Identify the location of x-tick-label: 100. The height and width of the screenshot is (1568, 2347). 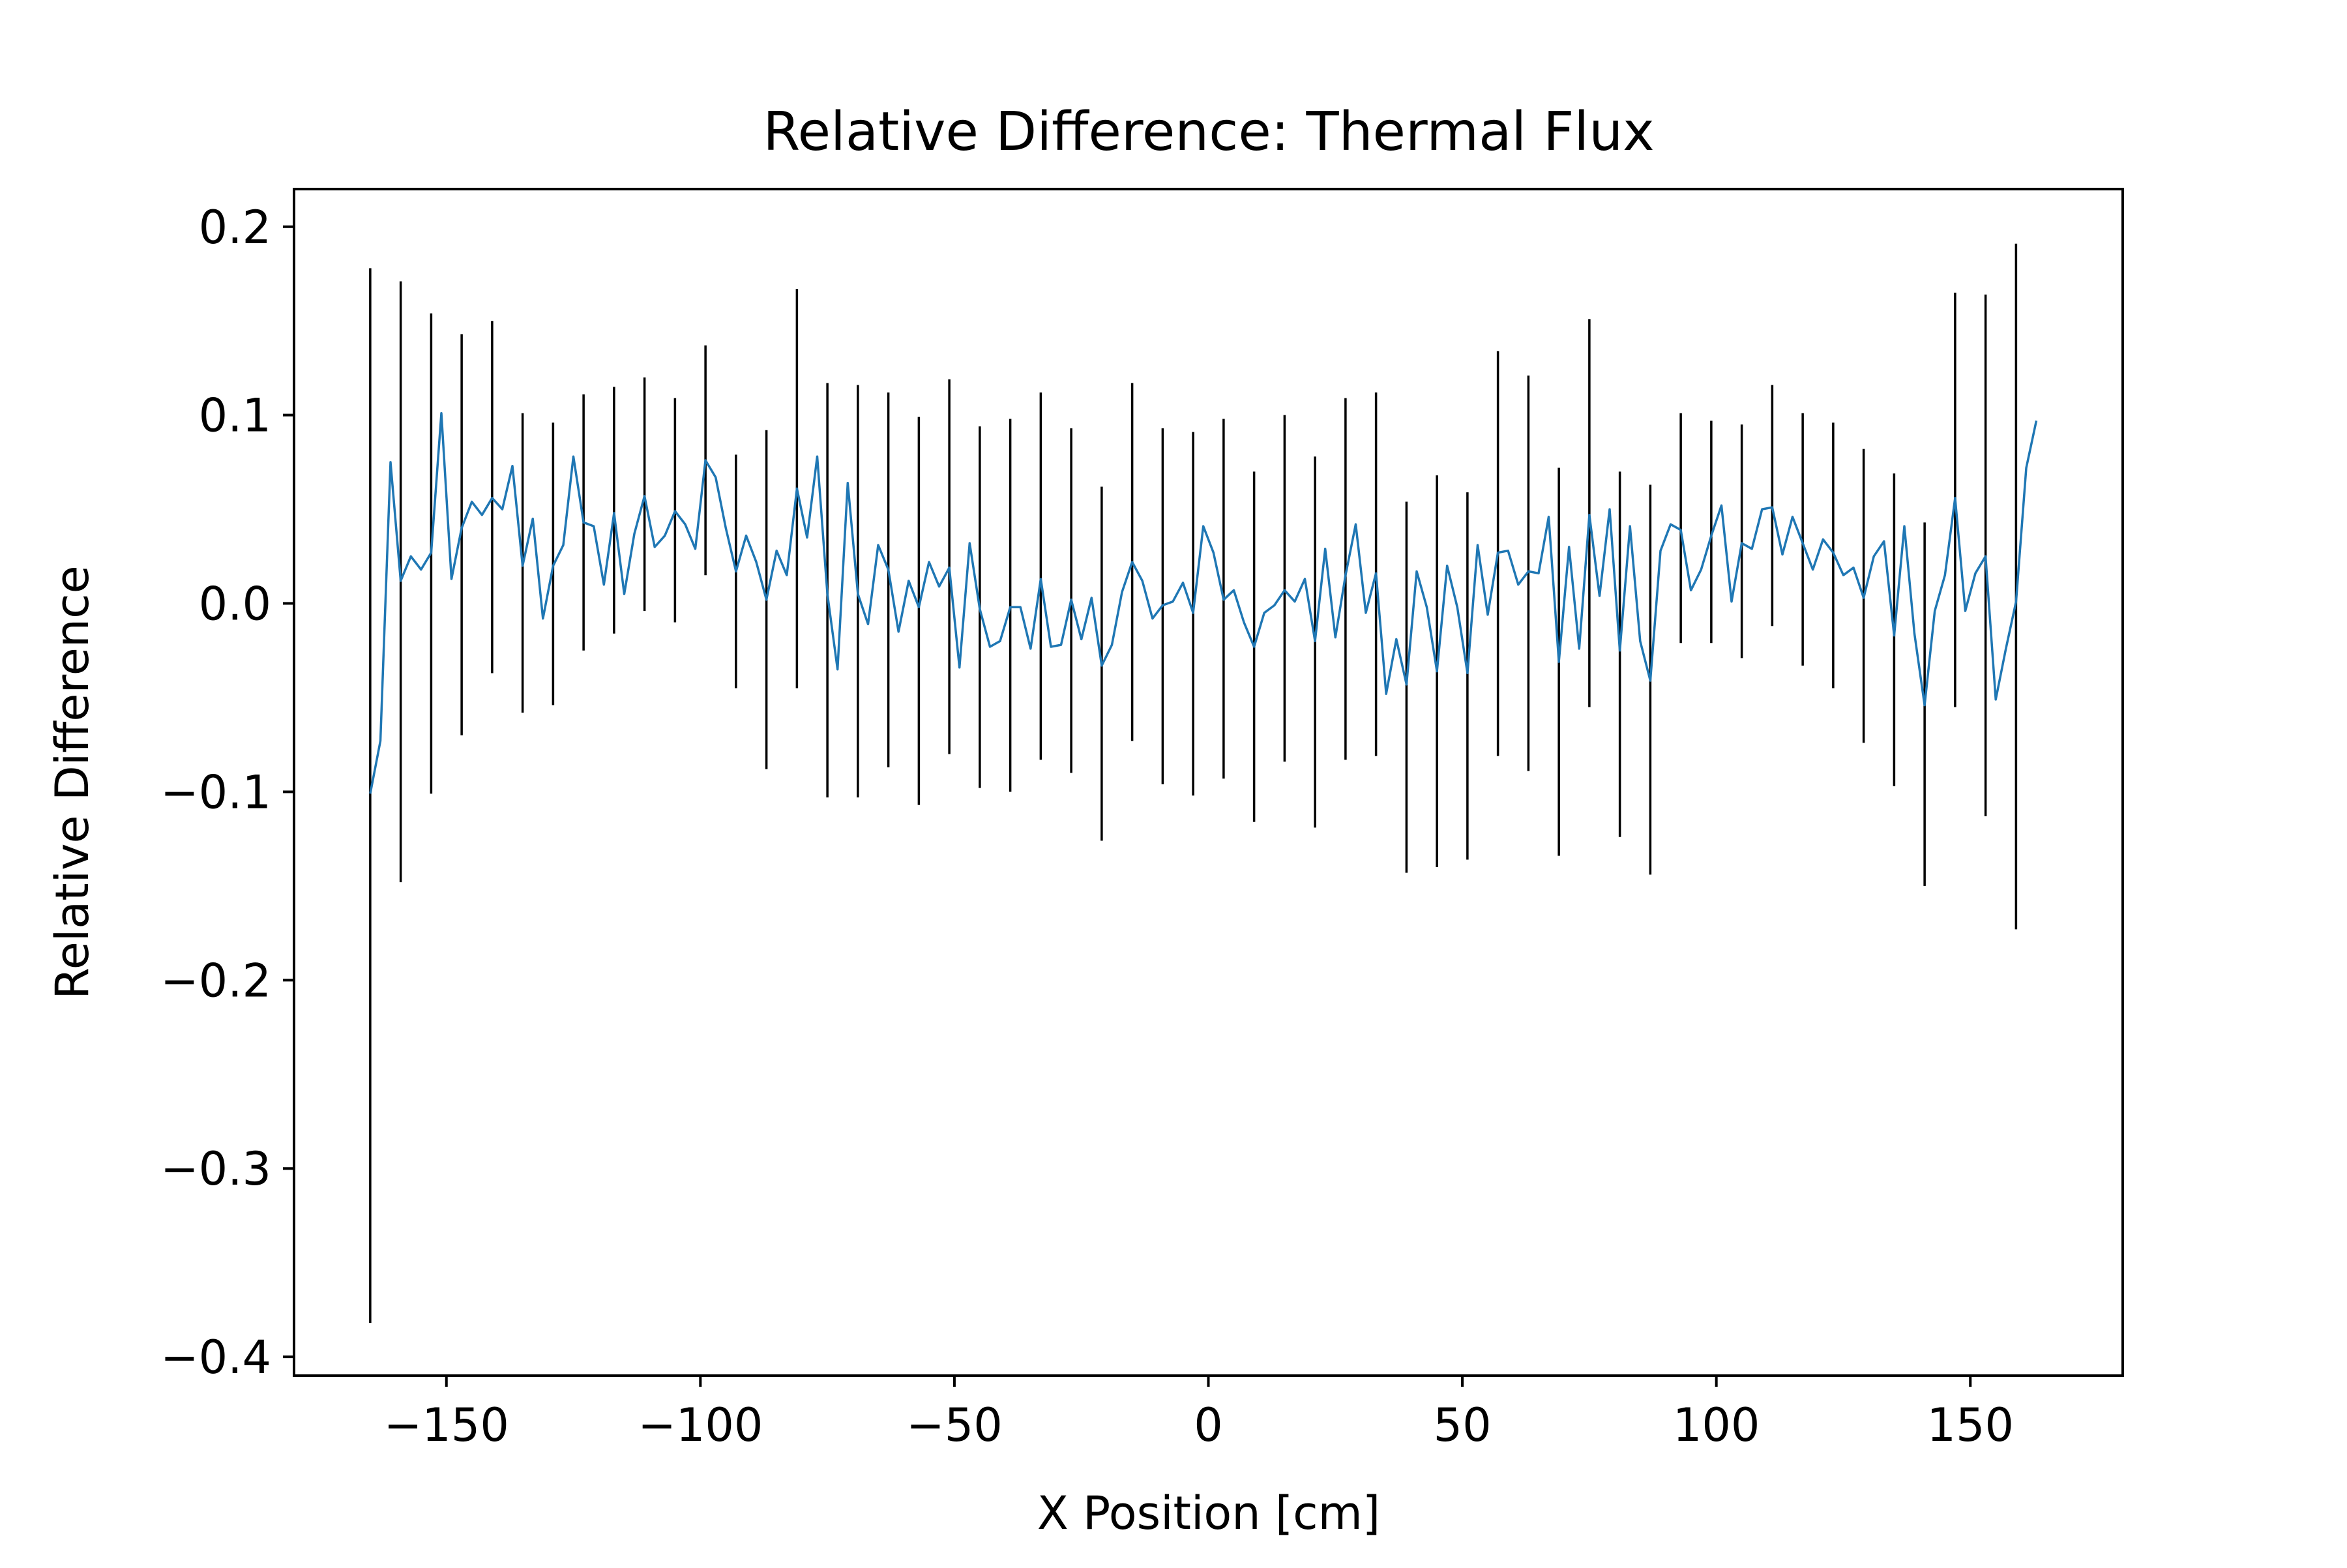
(1716, 1425).